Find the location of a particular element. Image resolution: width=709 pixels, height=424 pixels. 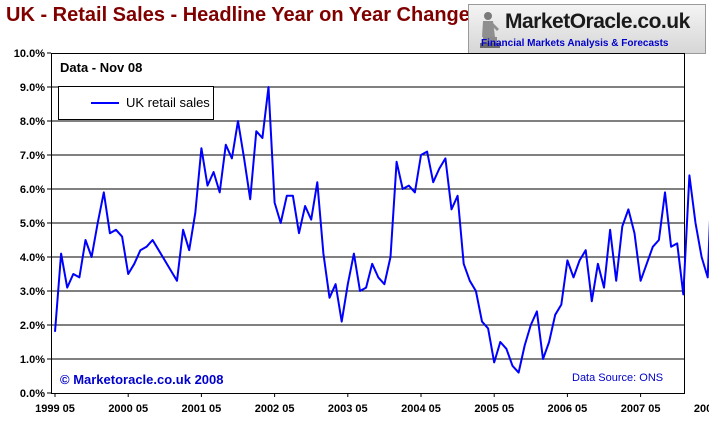

x-tick-label: 2001 05 is located at coordinates (202, 409).